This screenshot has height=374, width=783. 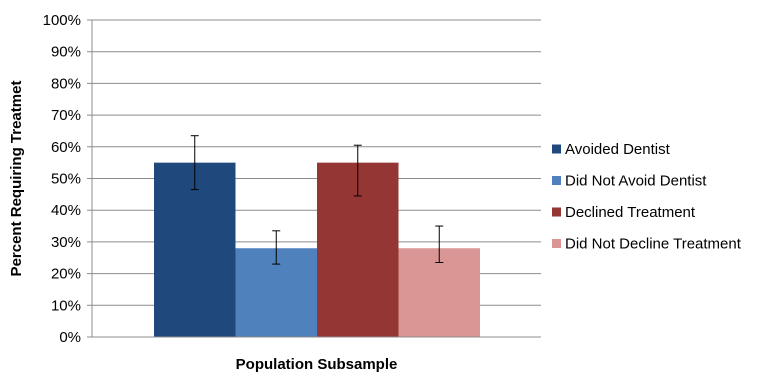 What do you see at coordinates (16, 179) in the screenshot?
I see `y-axis-title: Percent Requiring Treatmet` at bounding box center [16, 179].